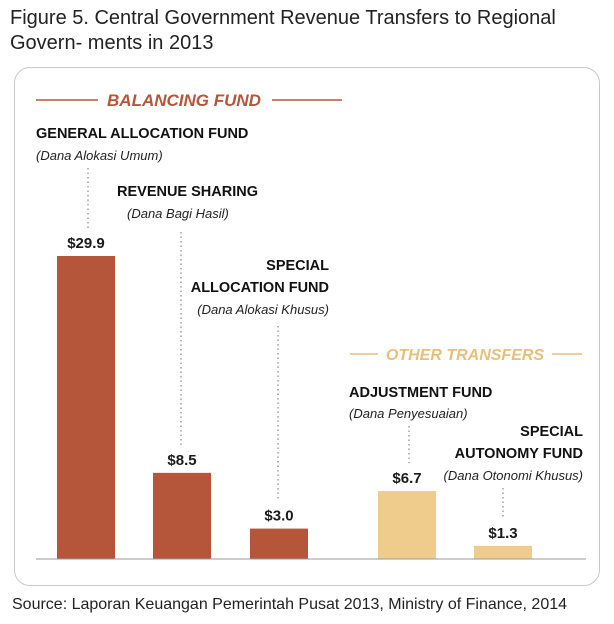 Image resolution: width=614 pixels, height=624 pixels. I want to click on bar-value-label: $29.9, so click(86, 243).